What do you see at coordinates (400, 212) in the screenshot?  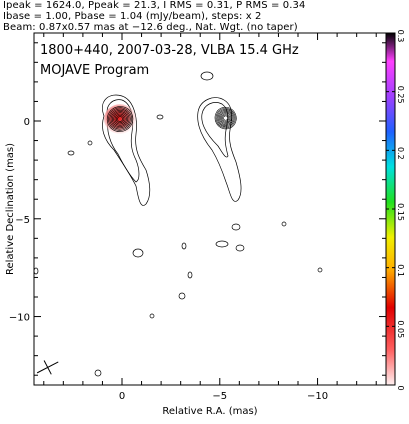 I see `colorbar-tick-label: 0.15` at bounding box center [400, 212].